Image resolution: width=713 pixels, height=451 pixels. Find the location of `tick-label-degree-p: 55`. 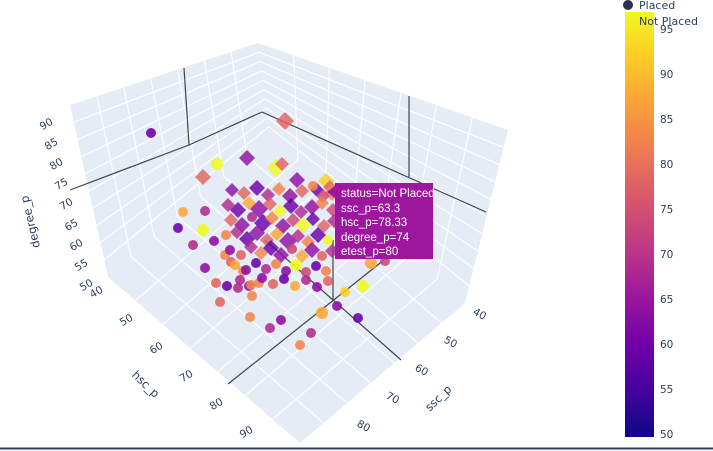

tick-label-degree-p: 55 is located at coordinates (82, 265).